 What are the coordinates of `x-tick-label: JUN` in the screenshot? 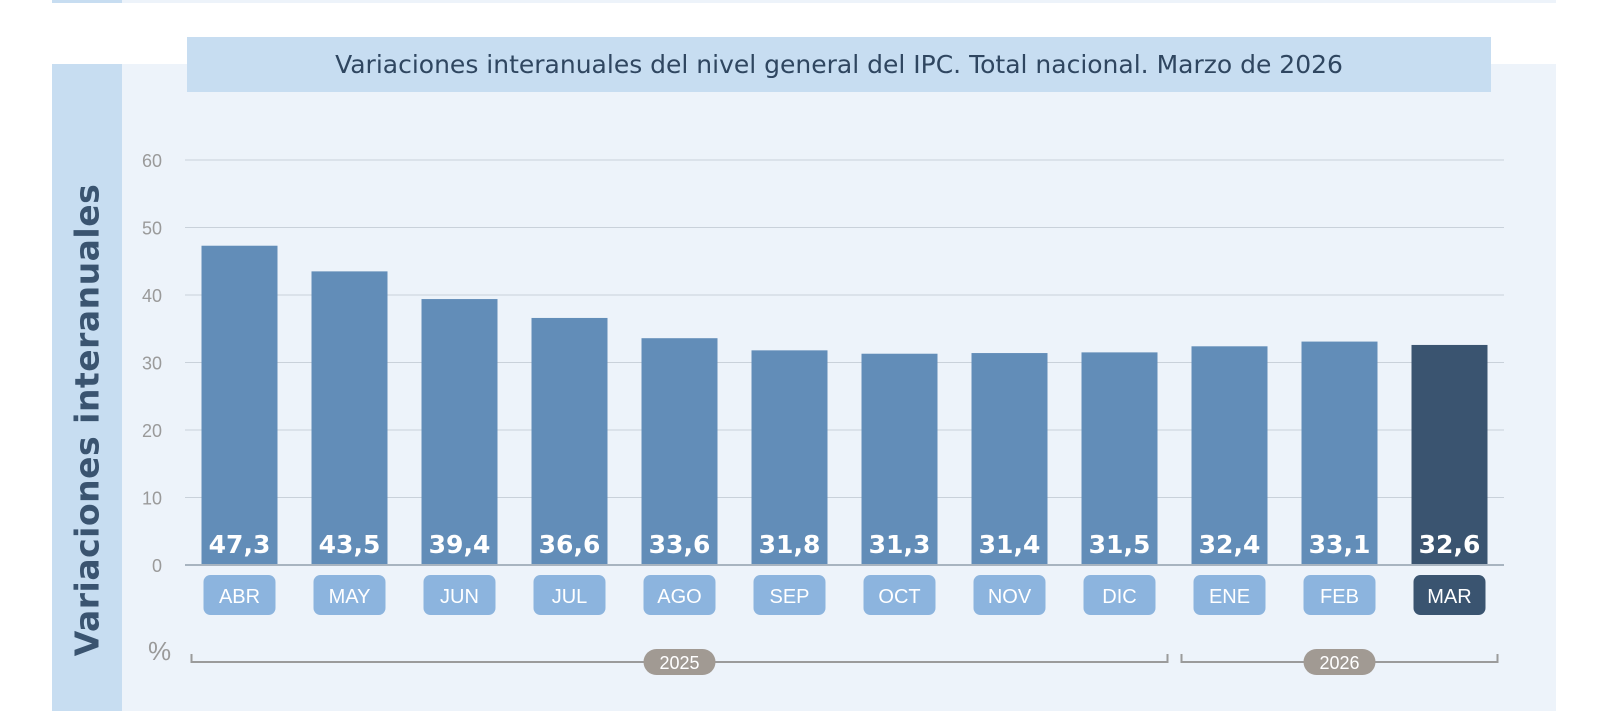 It's located at (459, 597).